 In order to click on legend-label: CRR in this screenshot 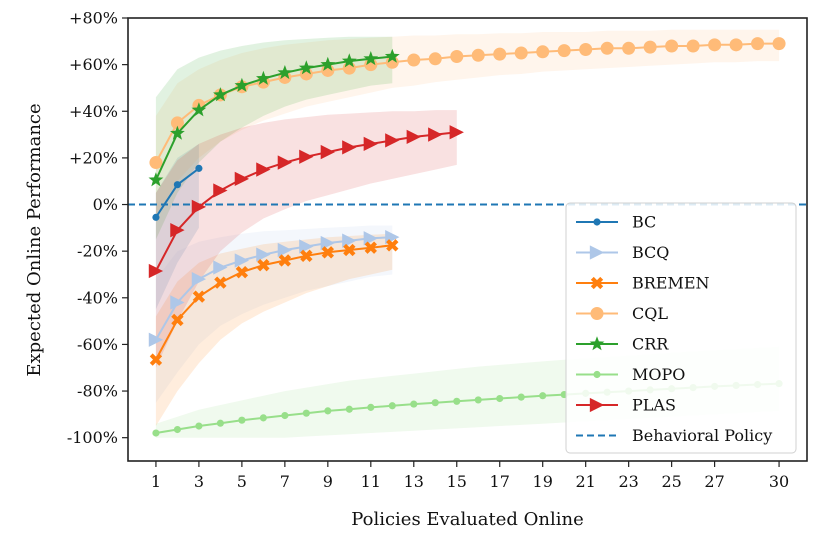, I will do `click(650, 344)`.